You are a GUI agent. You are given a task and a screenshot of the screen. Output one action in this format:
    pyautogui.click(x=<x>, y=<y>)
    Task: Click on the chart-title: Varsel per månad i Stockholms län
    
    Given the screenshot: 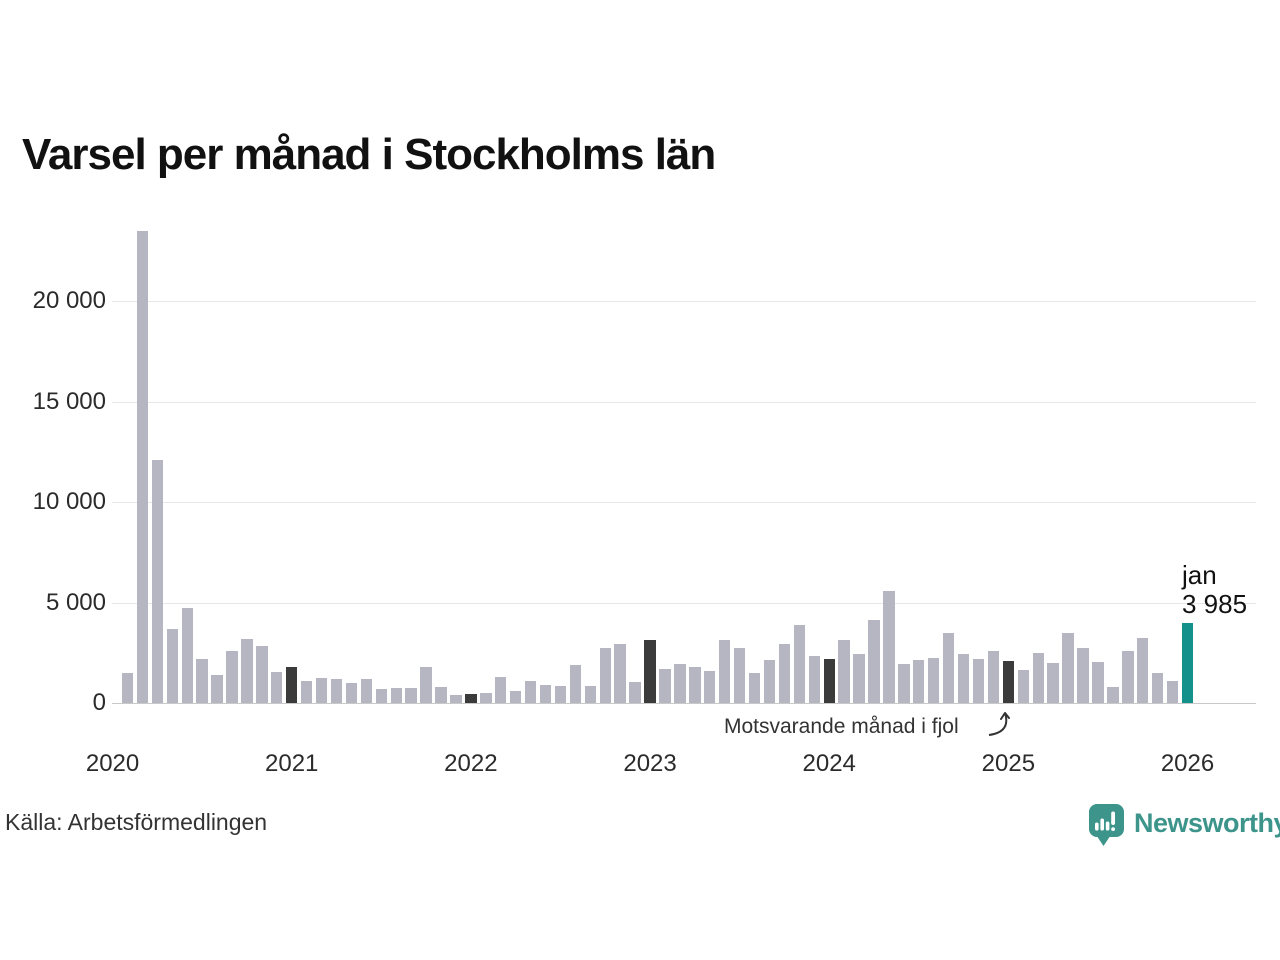 What is the action you would take?
    pyautogui.click(x=369, y=154)
    